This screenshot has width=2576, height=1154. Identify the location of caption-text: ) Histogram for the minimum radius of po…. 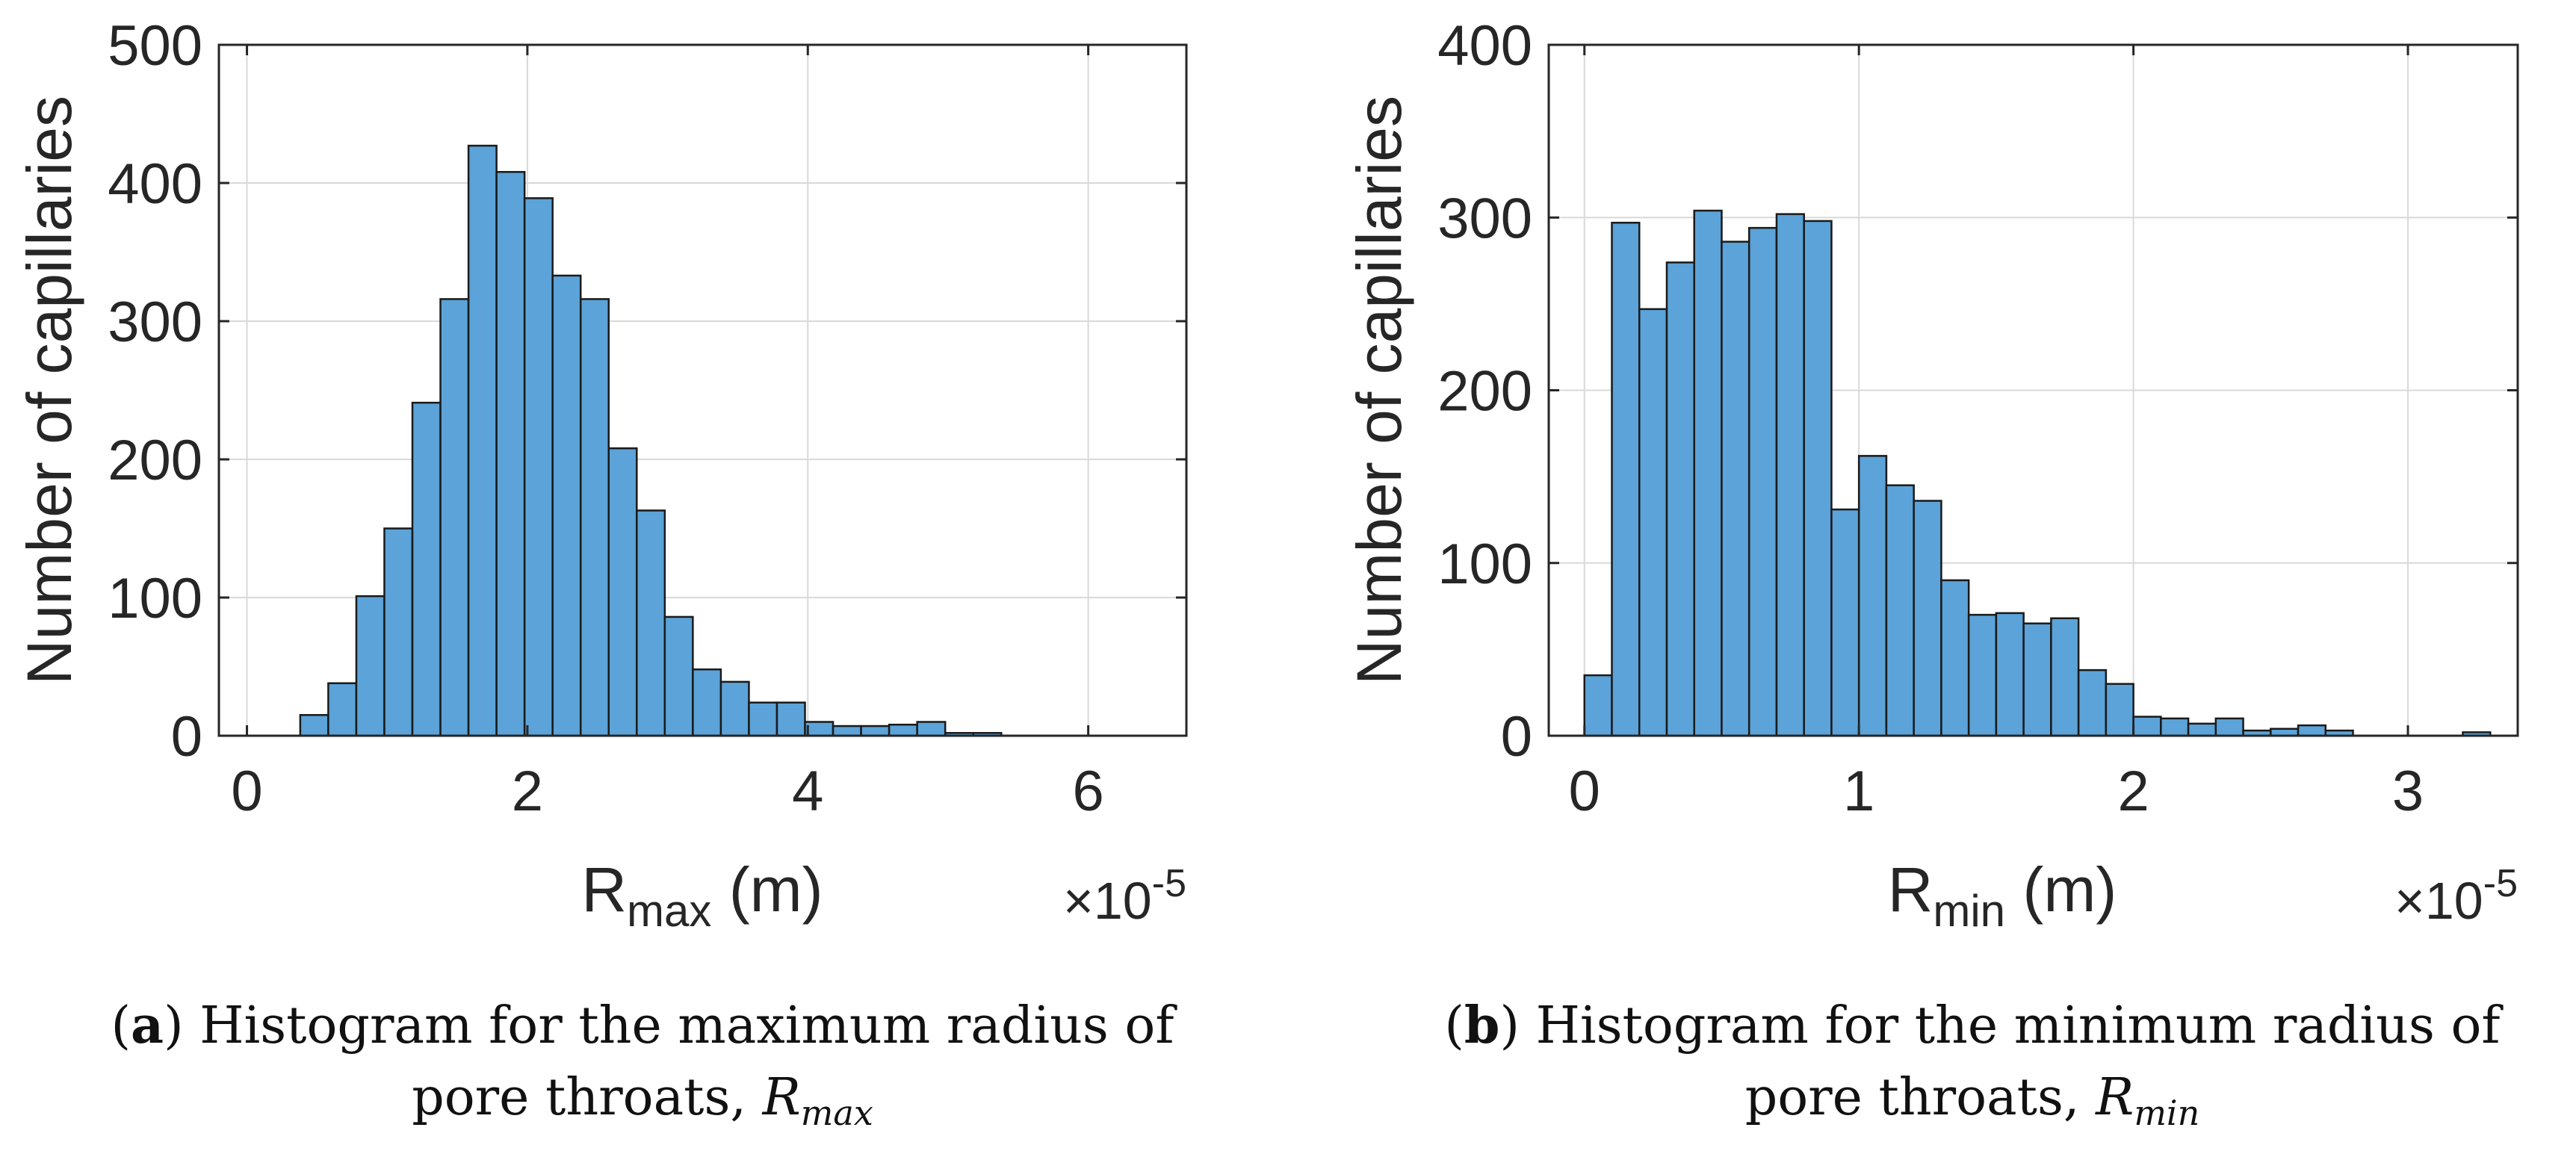
(2000, 1061).